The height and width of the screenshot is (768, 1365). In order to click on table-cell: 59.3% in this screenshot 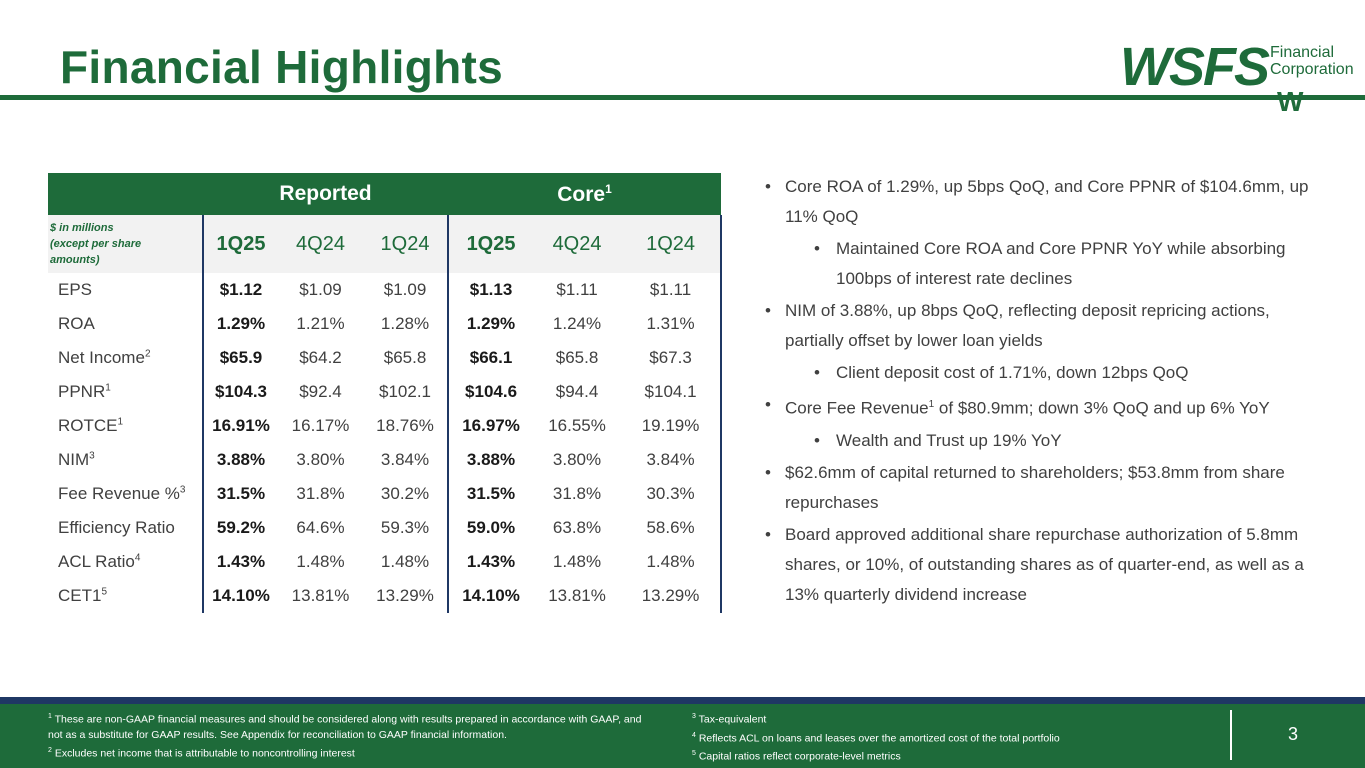, I will do `click(406, 528)`.